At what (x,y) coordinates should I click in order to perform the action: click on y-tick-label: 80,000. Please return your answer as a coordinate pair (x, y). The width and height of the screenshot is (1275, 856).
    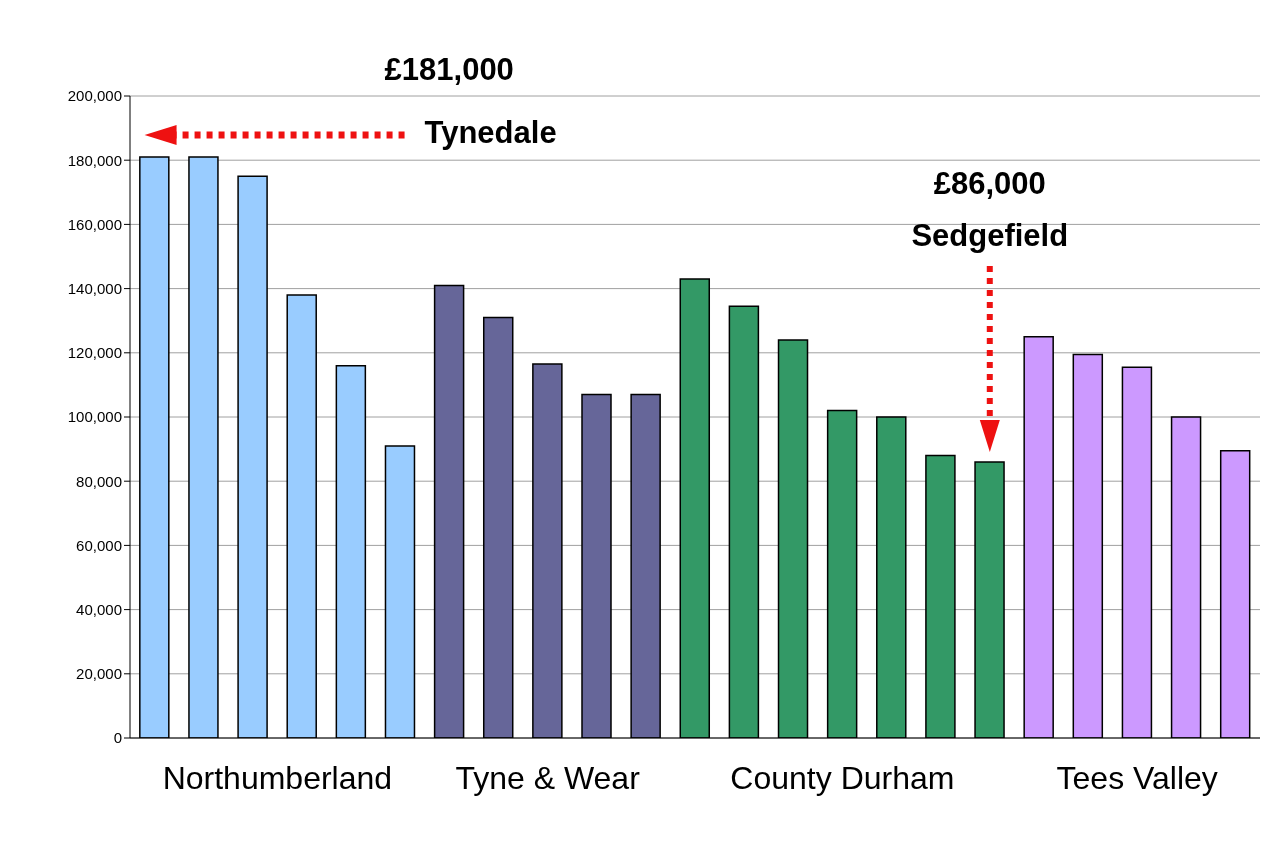
    Looking at the image, I should click on (99, 481).